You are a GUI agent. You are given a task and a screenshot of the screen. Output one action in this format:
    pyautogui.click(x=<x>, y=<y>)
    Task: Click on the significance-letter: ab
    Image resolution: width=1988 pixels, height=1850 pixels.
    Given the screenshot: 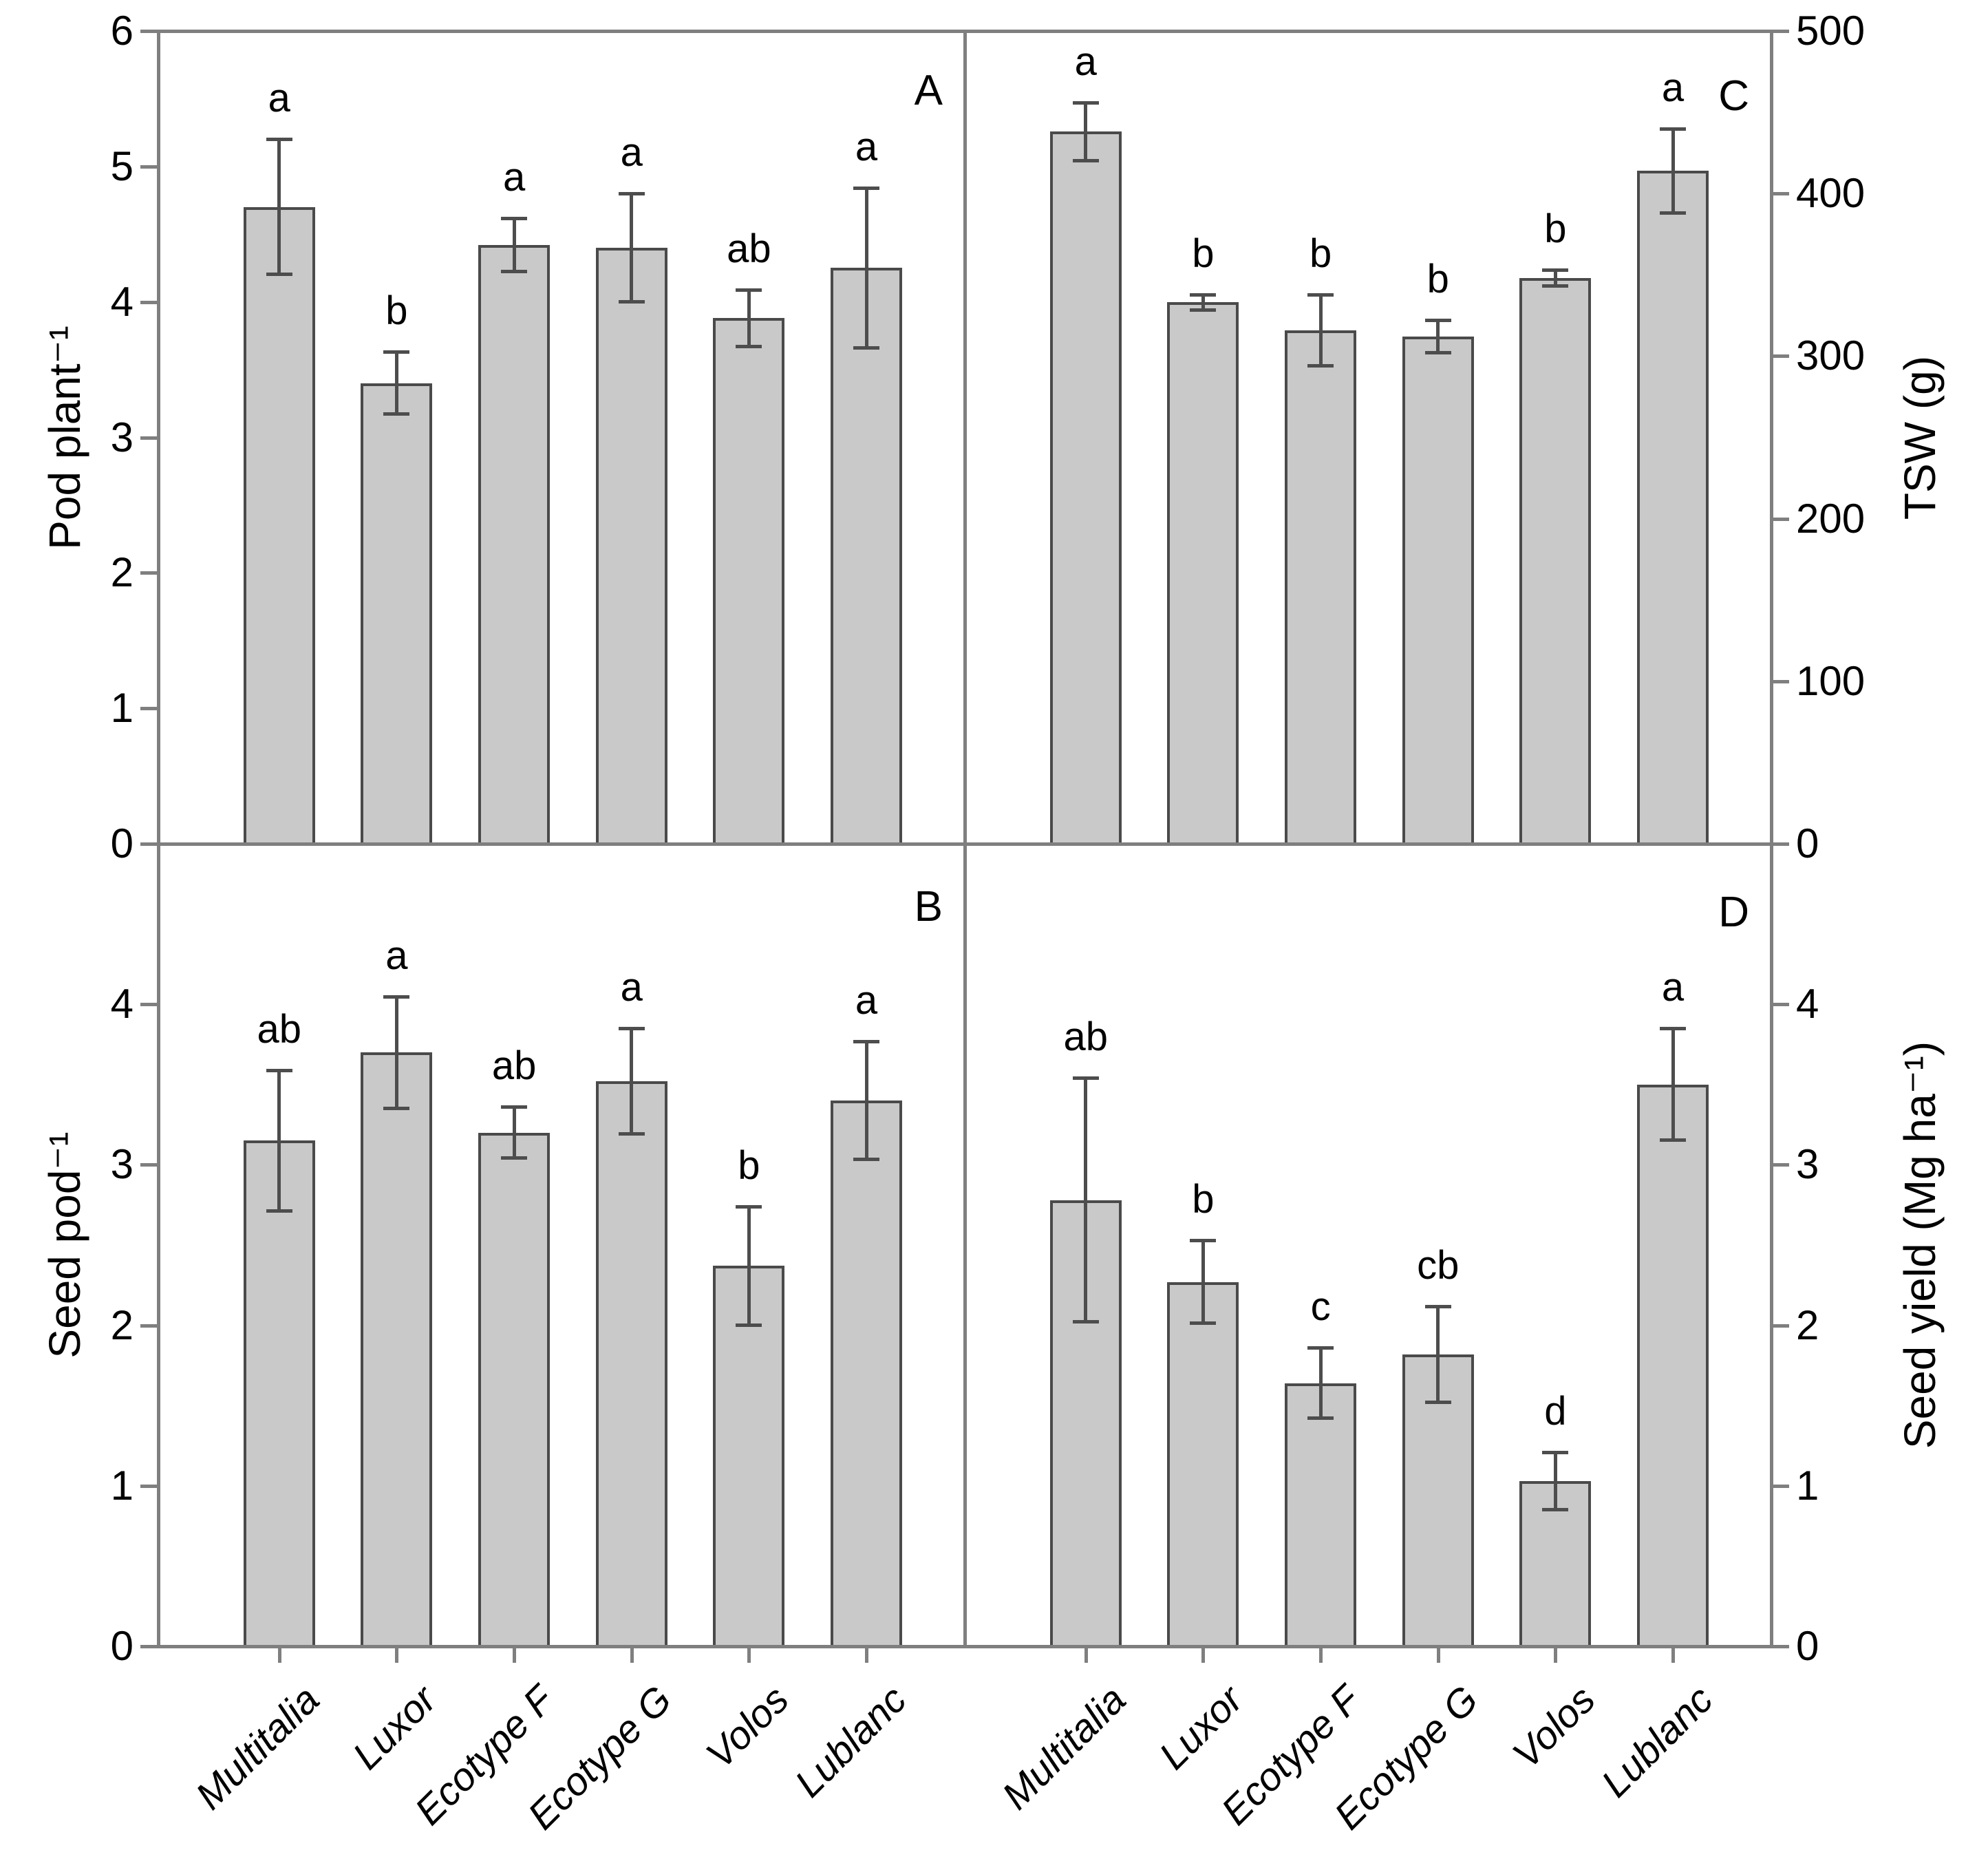 What is the action you would take?
    pyautogui.click(x=514, y=1066)
    